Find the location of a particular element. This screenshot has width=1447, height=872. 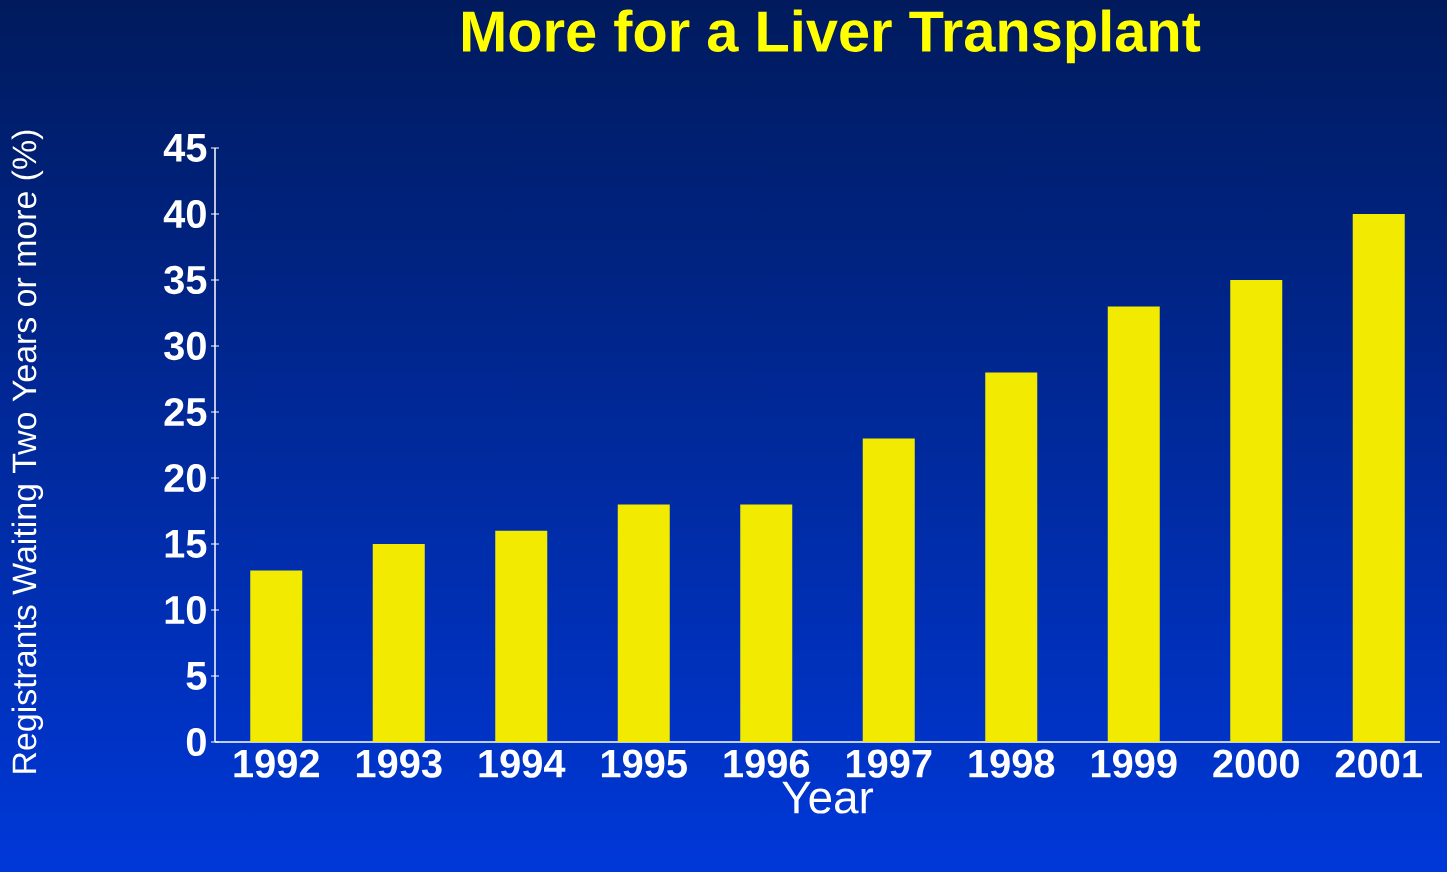

x-tick-label: 2001 is located at coordinates (1378, 763).